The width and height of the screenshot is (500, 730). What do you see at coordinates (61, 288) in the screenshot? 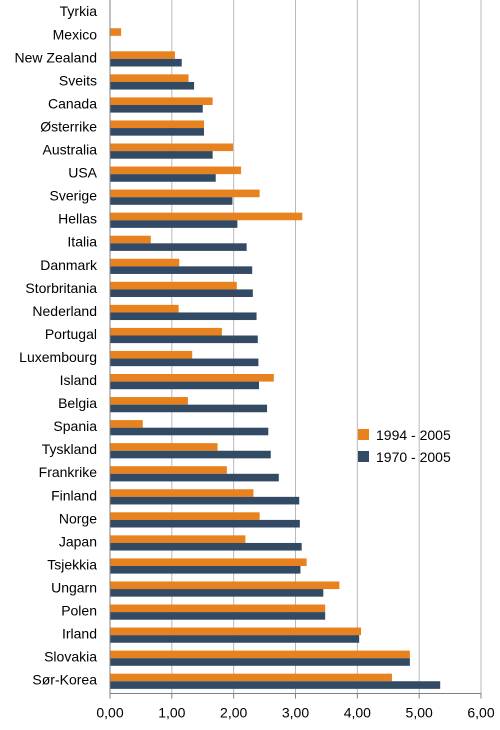
I see `category-label-storbritania: Storbritania` at bounding box center [61, 288].